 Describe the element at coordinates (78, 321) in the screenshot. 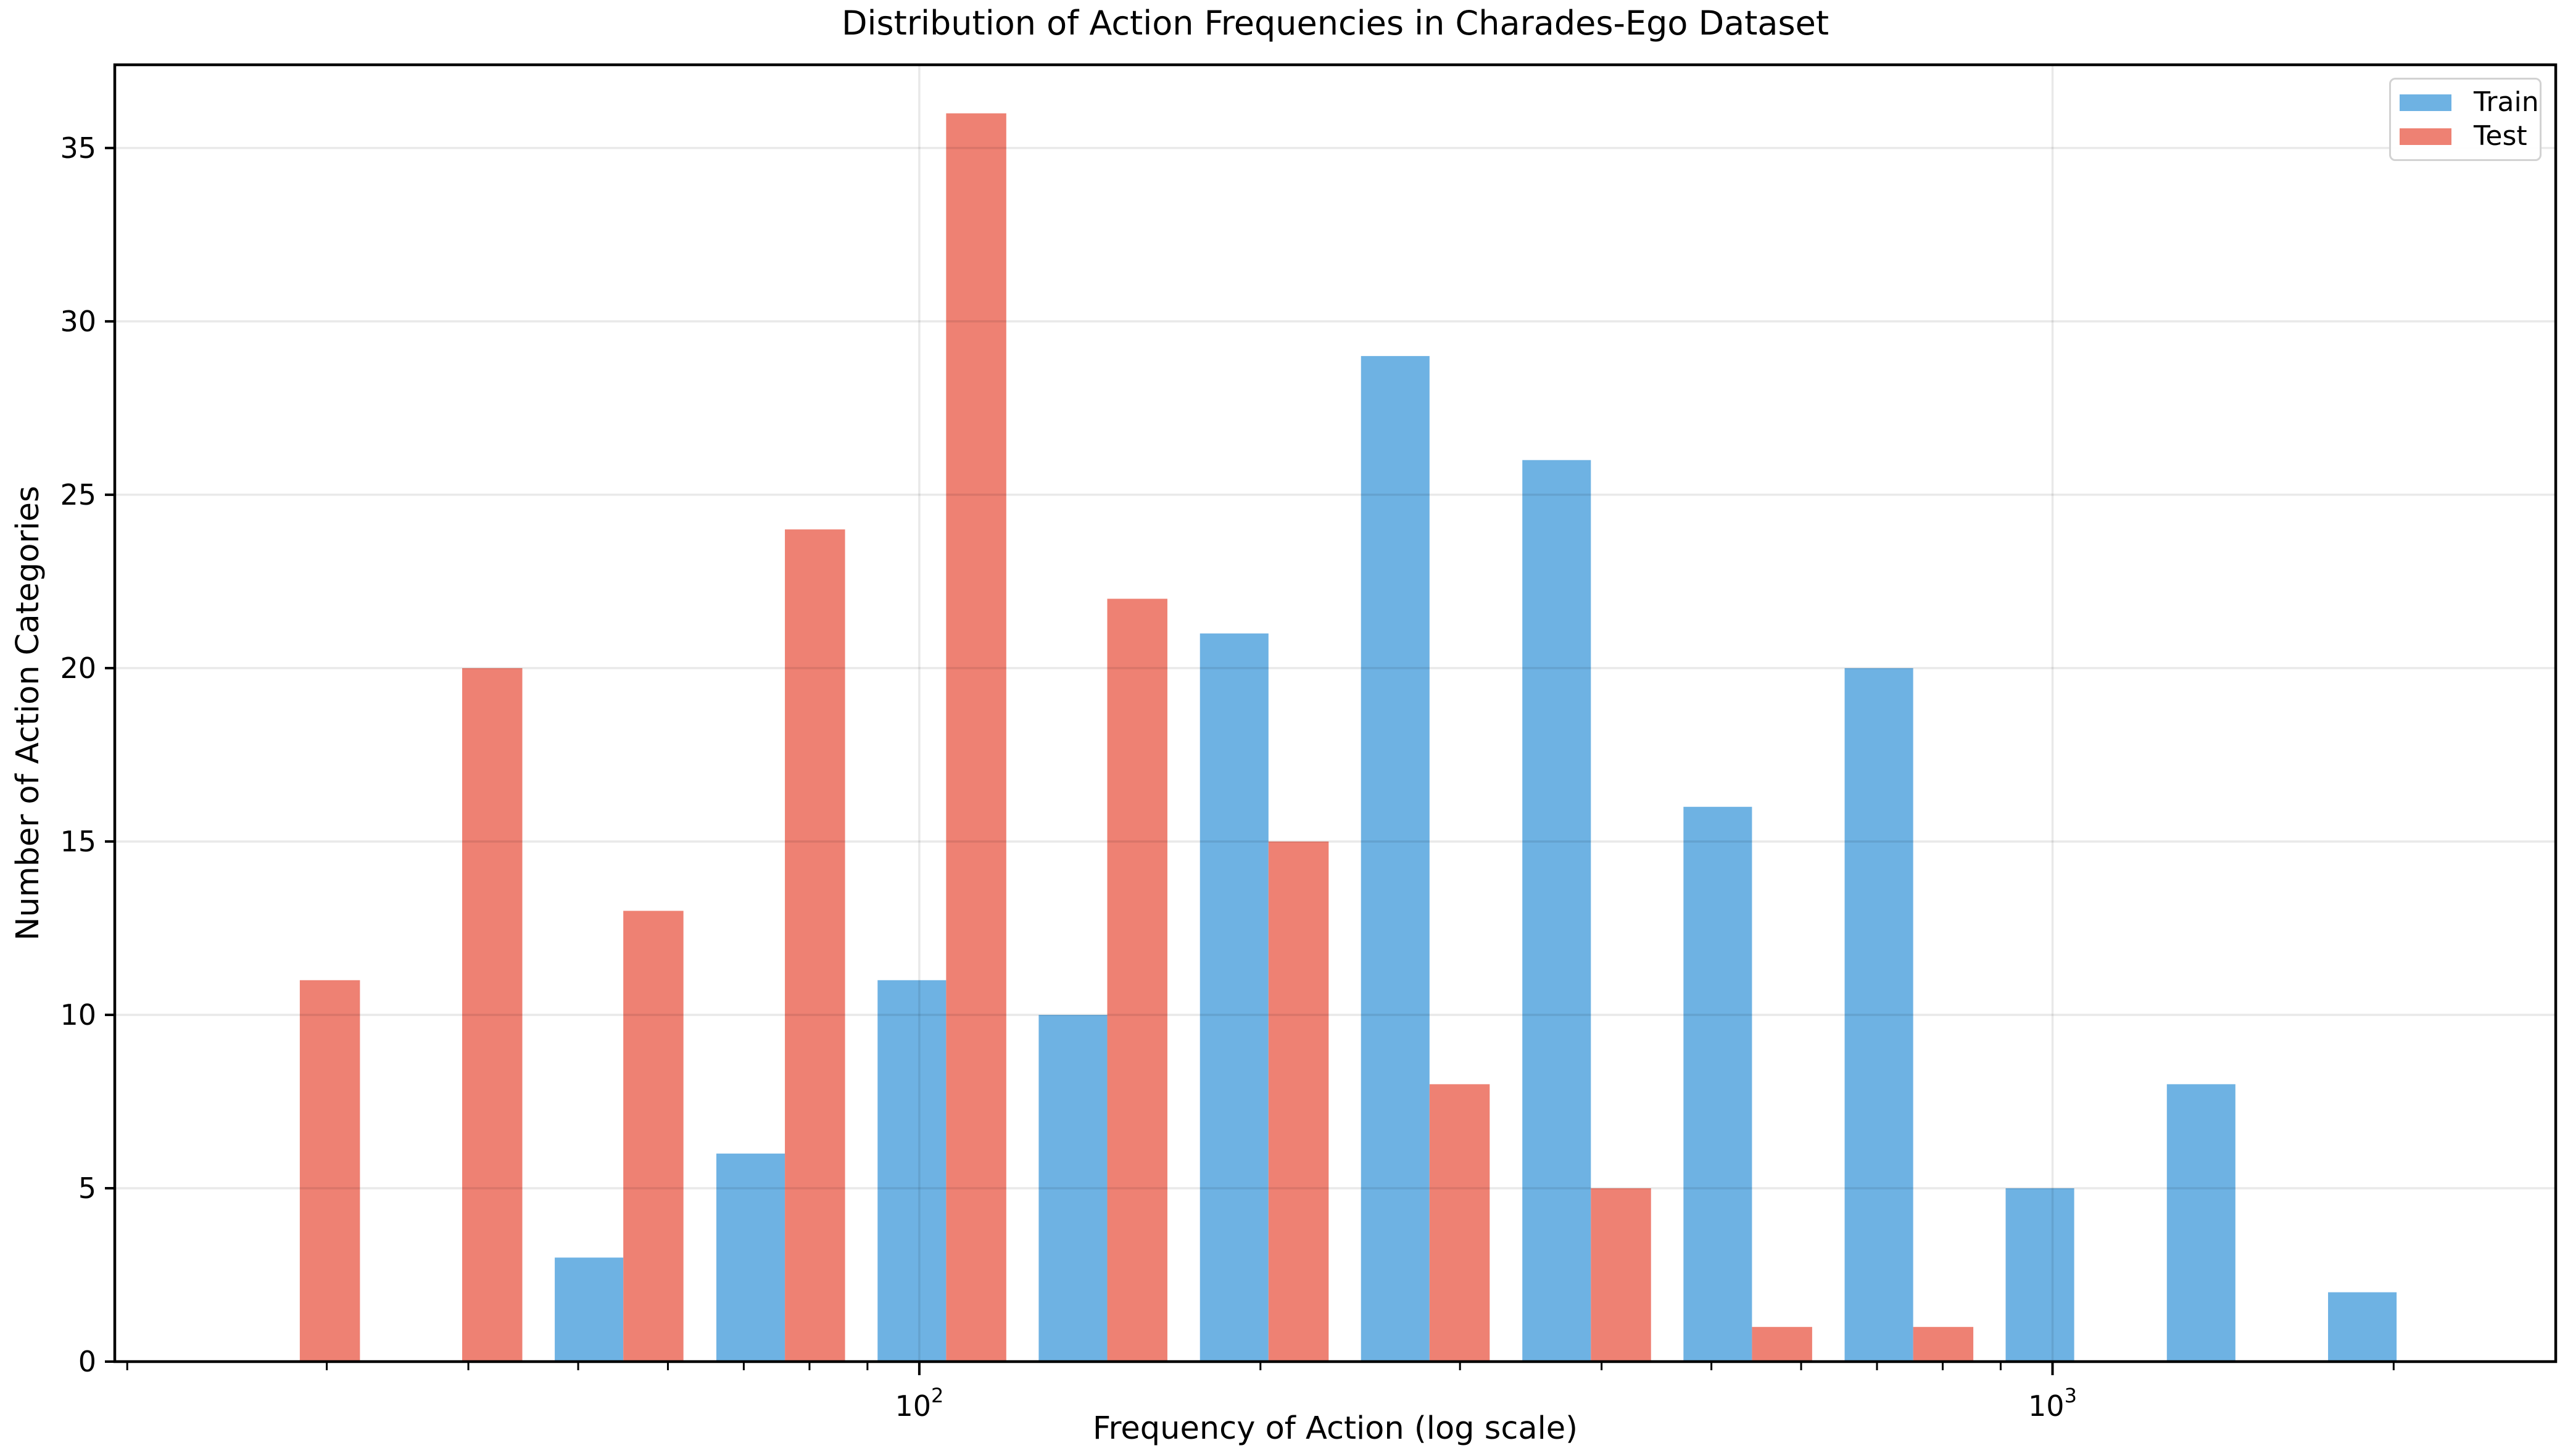

I see `y-tick-label-30: 30` at that location.